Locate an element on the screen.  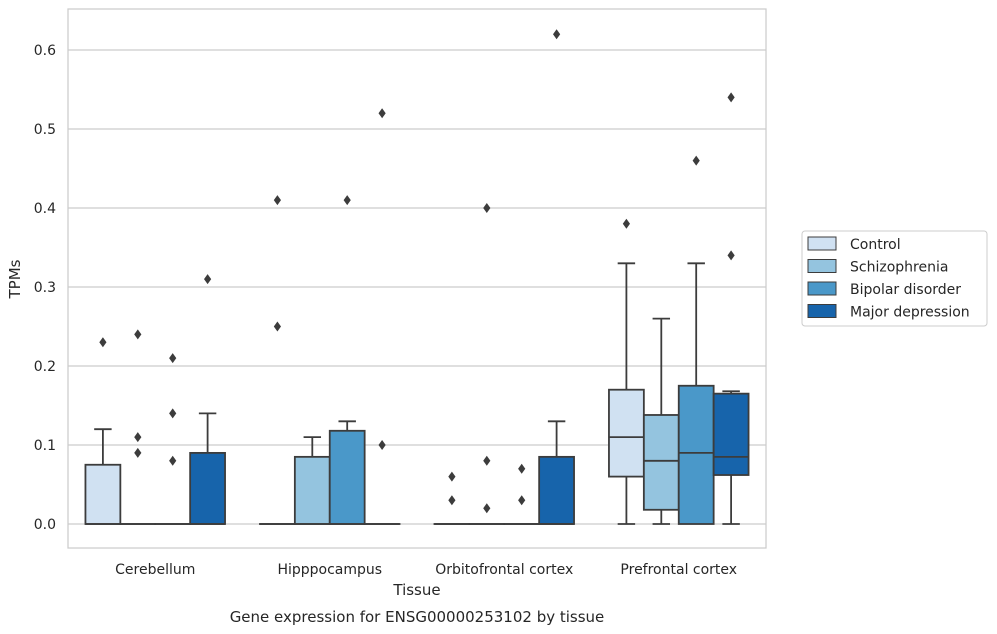
box-orbitofrontal-cortex-control is located at coordinates (452, 498).